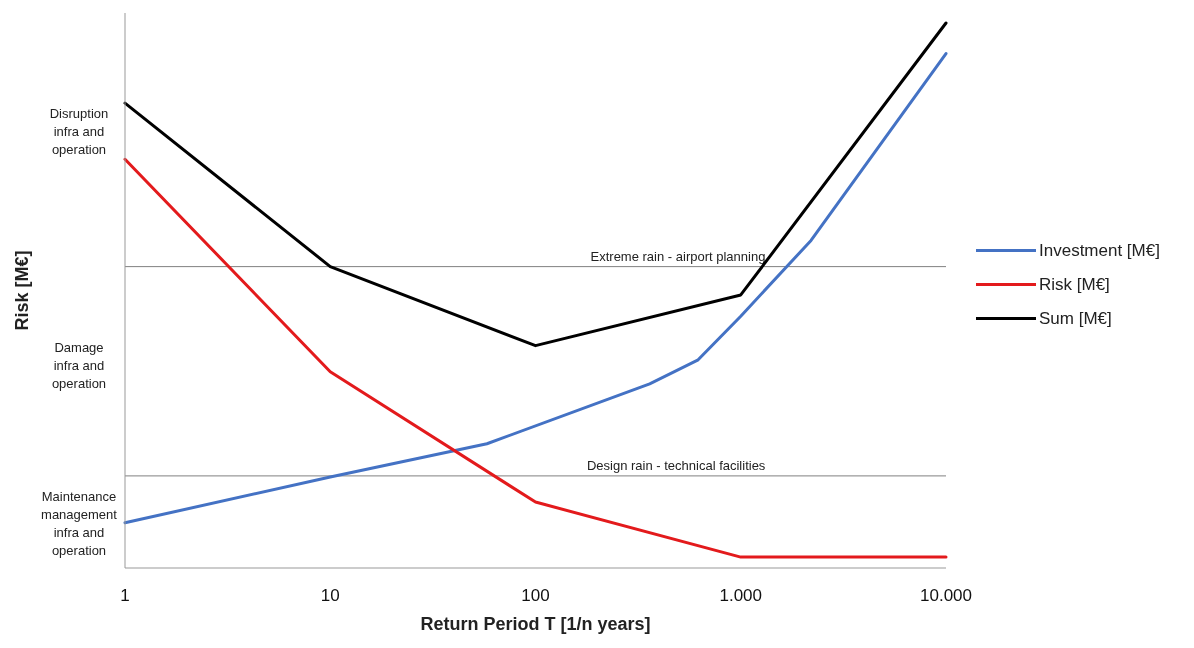  I want to click on ref-line-label: Extreme rain - airport planning, so click(678, 256).